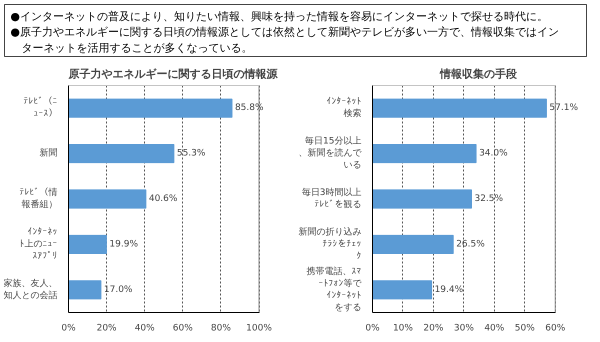 This screenshot has height=342, width=600. Describe the element at coordinates (478, 74) in the screenshot. I see `chart-title: 情報収集の手段` at that location.